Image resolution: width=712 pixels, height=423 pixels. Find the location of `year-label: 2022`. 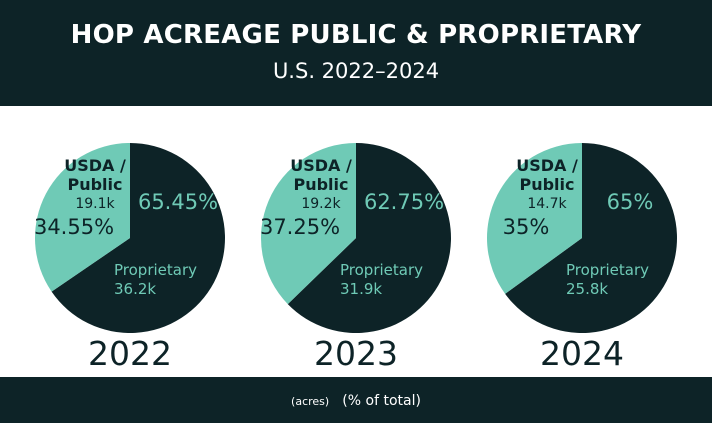

year-label: 2022 is located at coordinates (130, 353).